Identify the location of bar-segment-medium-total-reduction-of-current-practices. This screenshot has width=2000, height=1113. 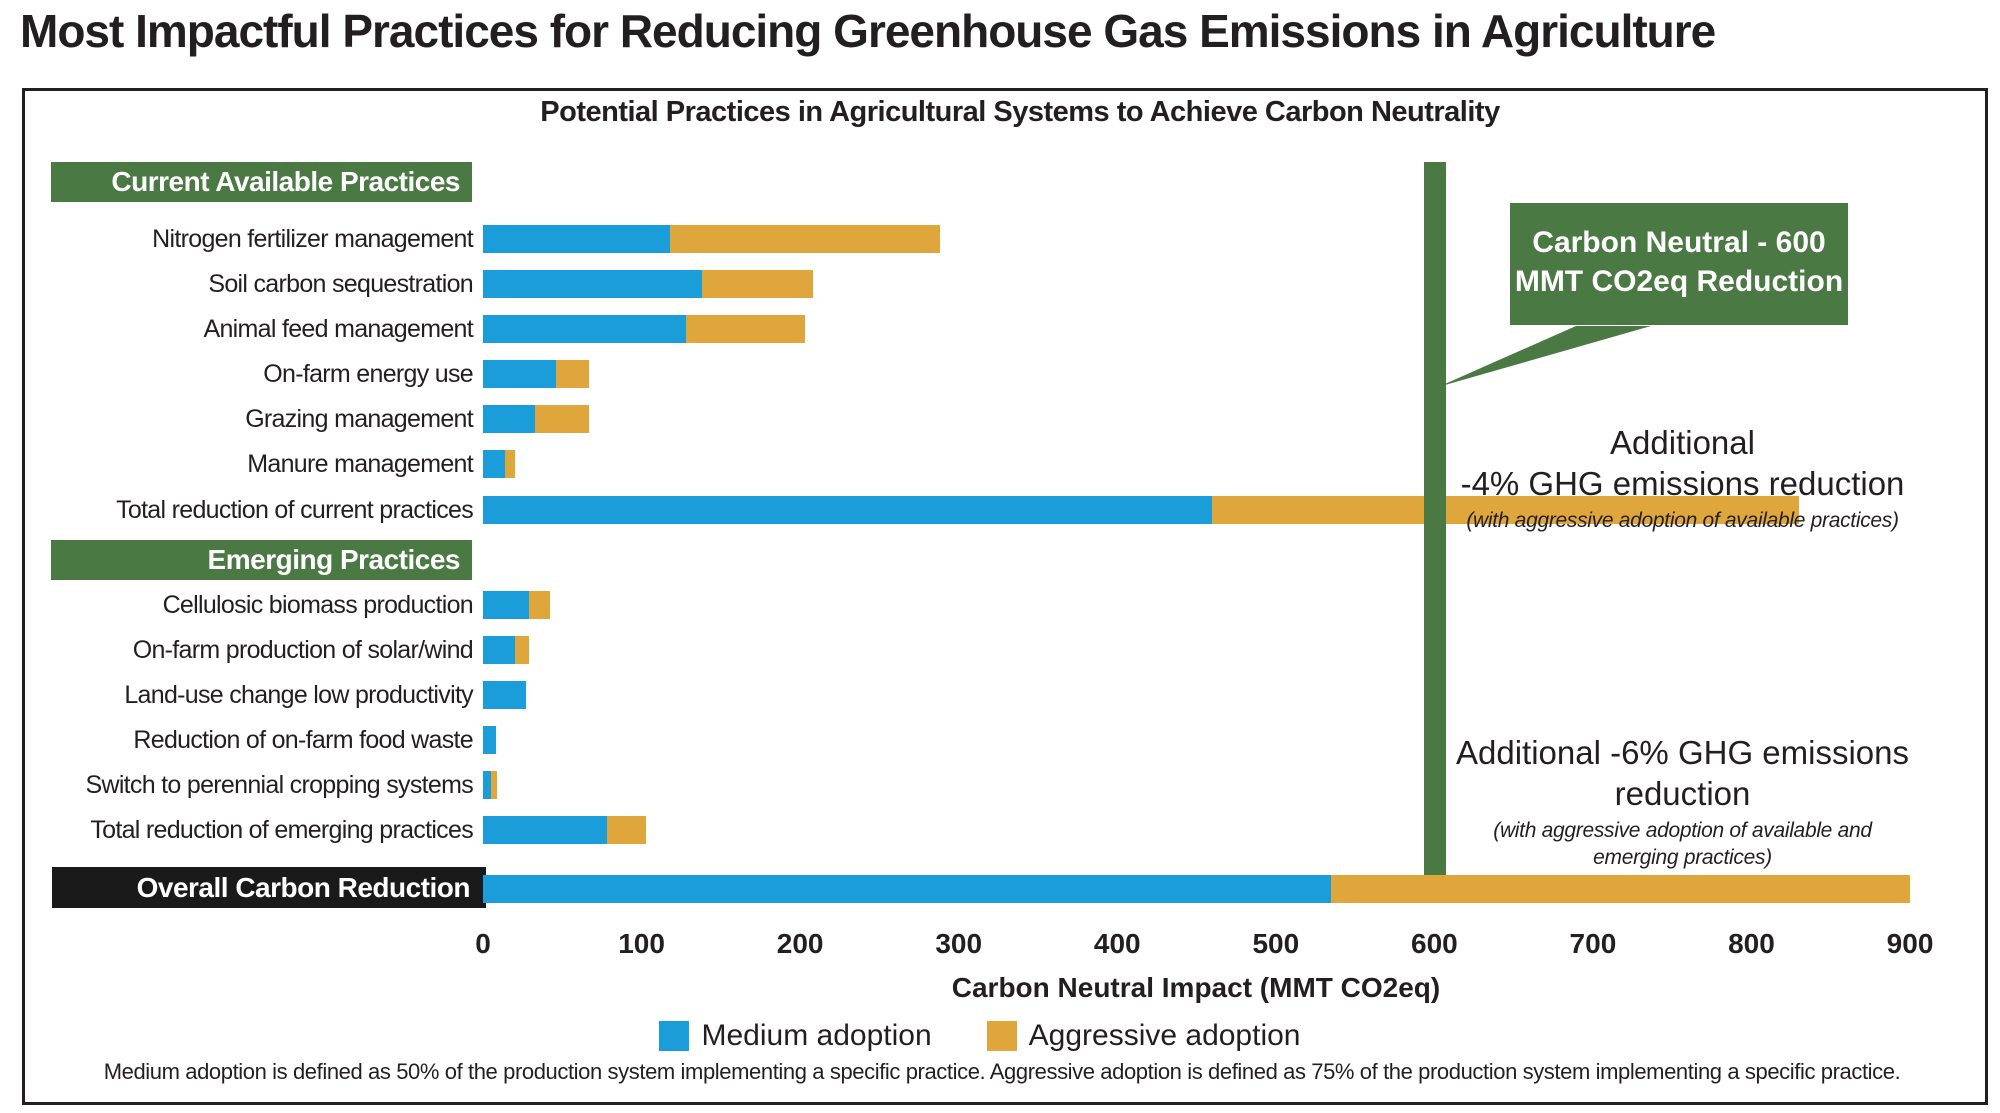
(848, 510).